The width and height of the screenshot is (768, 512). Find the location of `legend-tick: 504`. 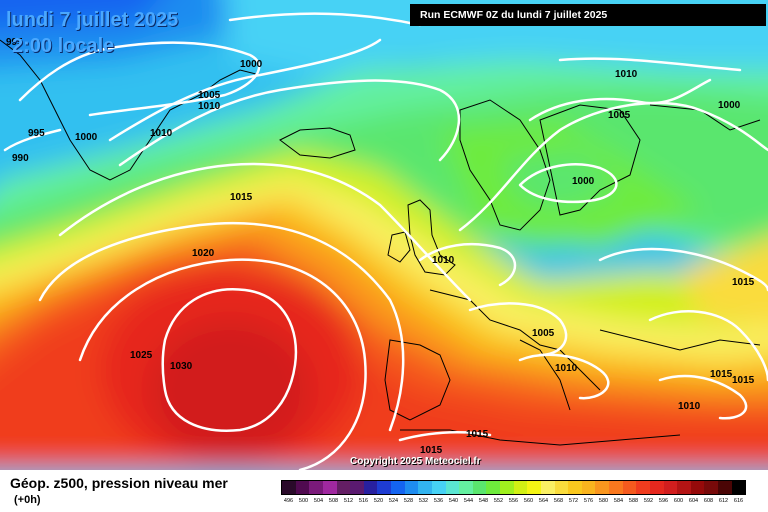

legend-tick: 504 is located at coordinates (318, 501).